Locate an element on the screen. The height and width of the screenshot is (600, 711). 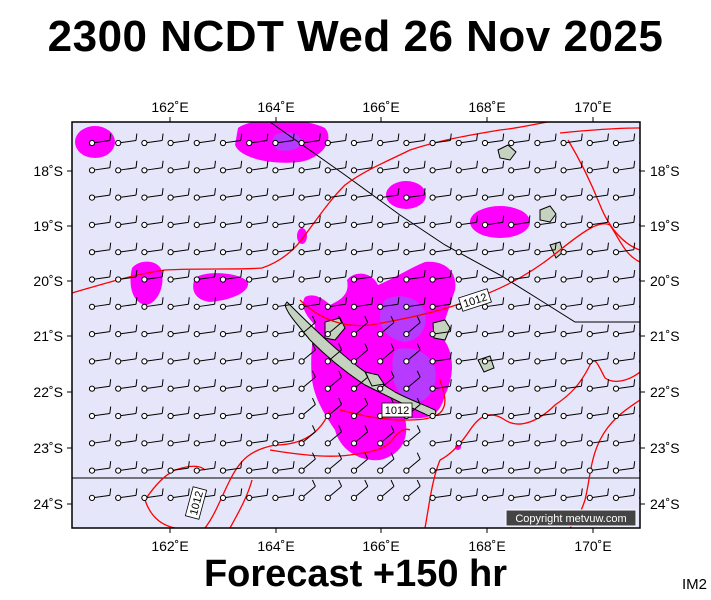
lat-label: 21˚S is located at coordinates (48, 336).